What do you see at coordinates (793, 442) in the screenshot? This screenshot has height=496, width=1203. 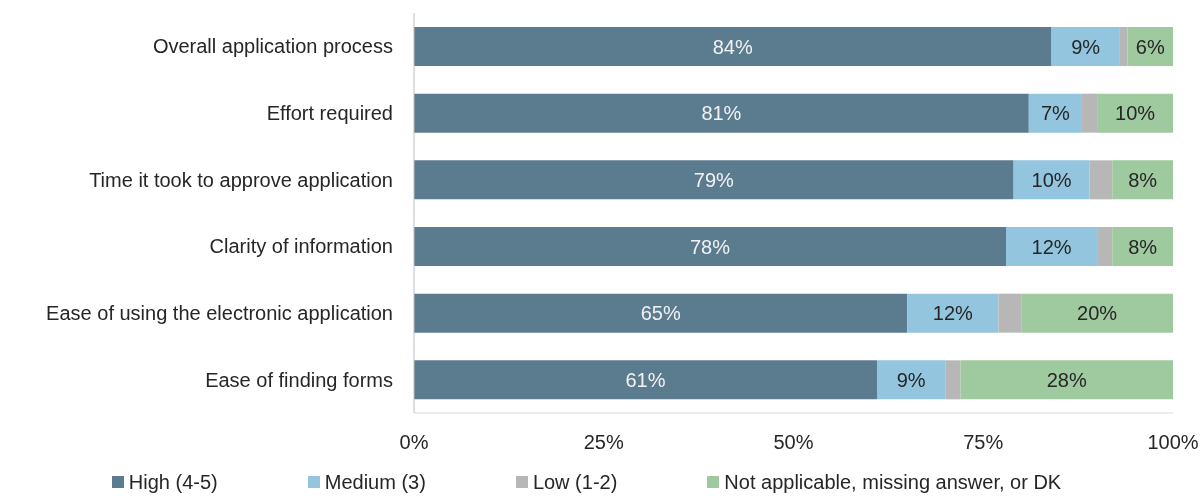 I see `x-tick-label: 50%` at bounding box center [793, 442].